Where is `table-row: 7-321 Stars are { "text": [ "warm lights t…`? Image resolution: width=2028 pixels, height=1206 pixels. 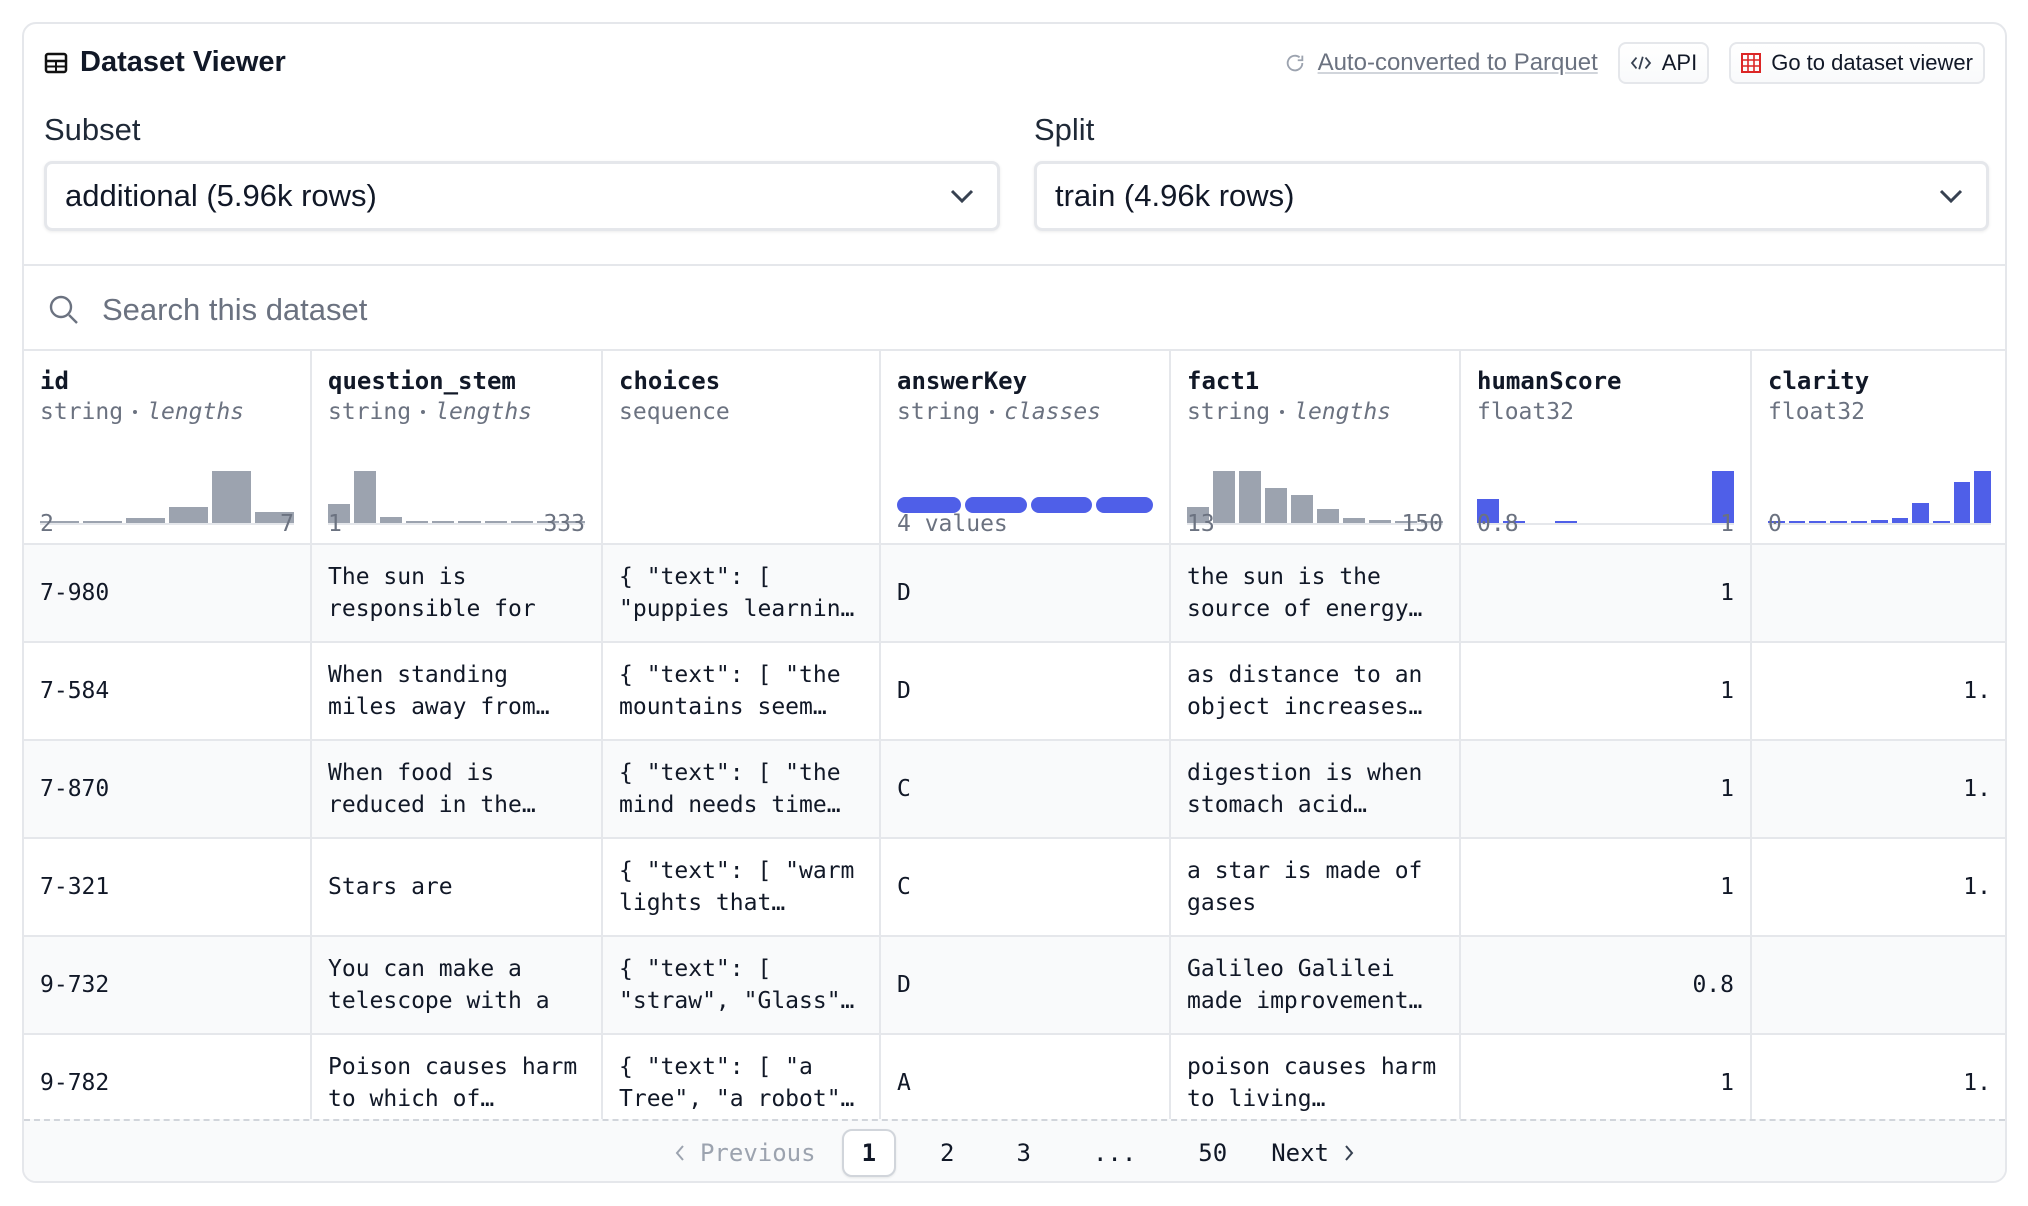
table-row: 7-321 Stars are { "text": [ "warm lights t… is located at coordinates (1014, 888).